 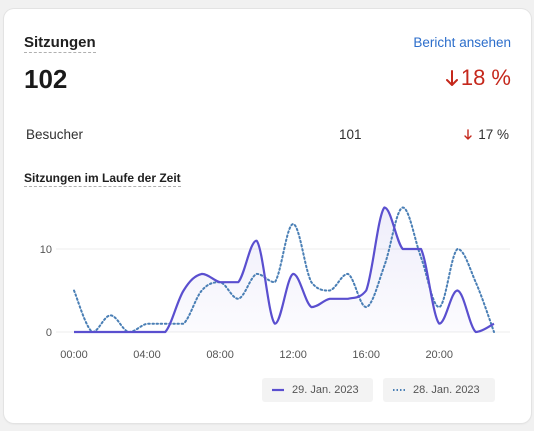 I want to click on solid-line-swatch-icon, so click(x=278, y=390).